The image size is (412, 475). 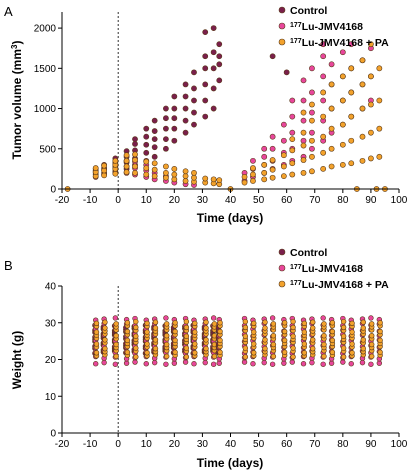 I want to click on y-axis-title-a: Tumor volume (mm3), so click(x=17, y=100).